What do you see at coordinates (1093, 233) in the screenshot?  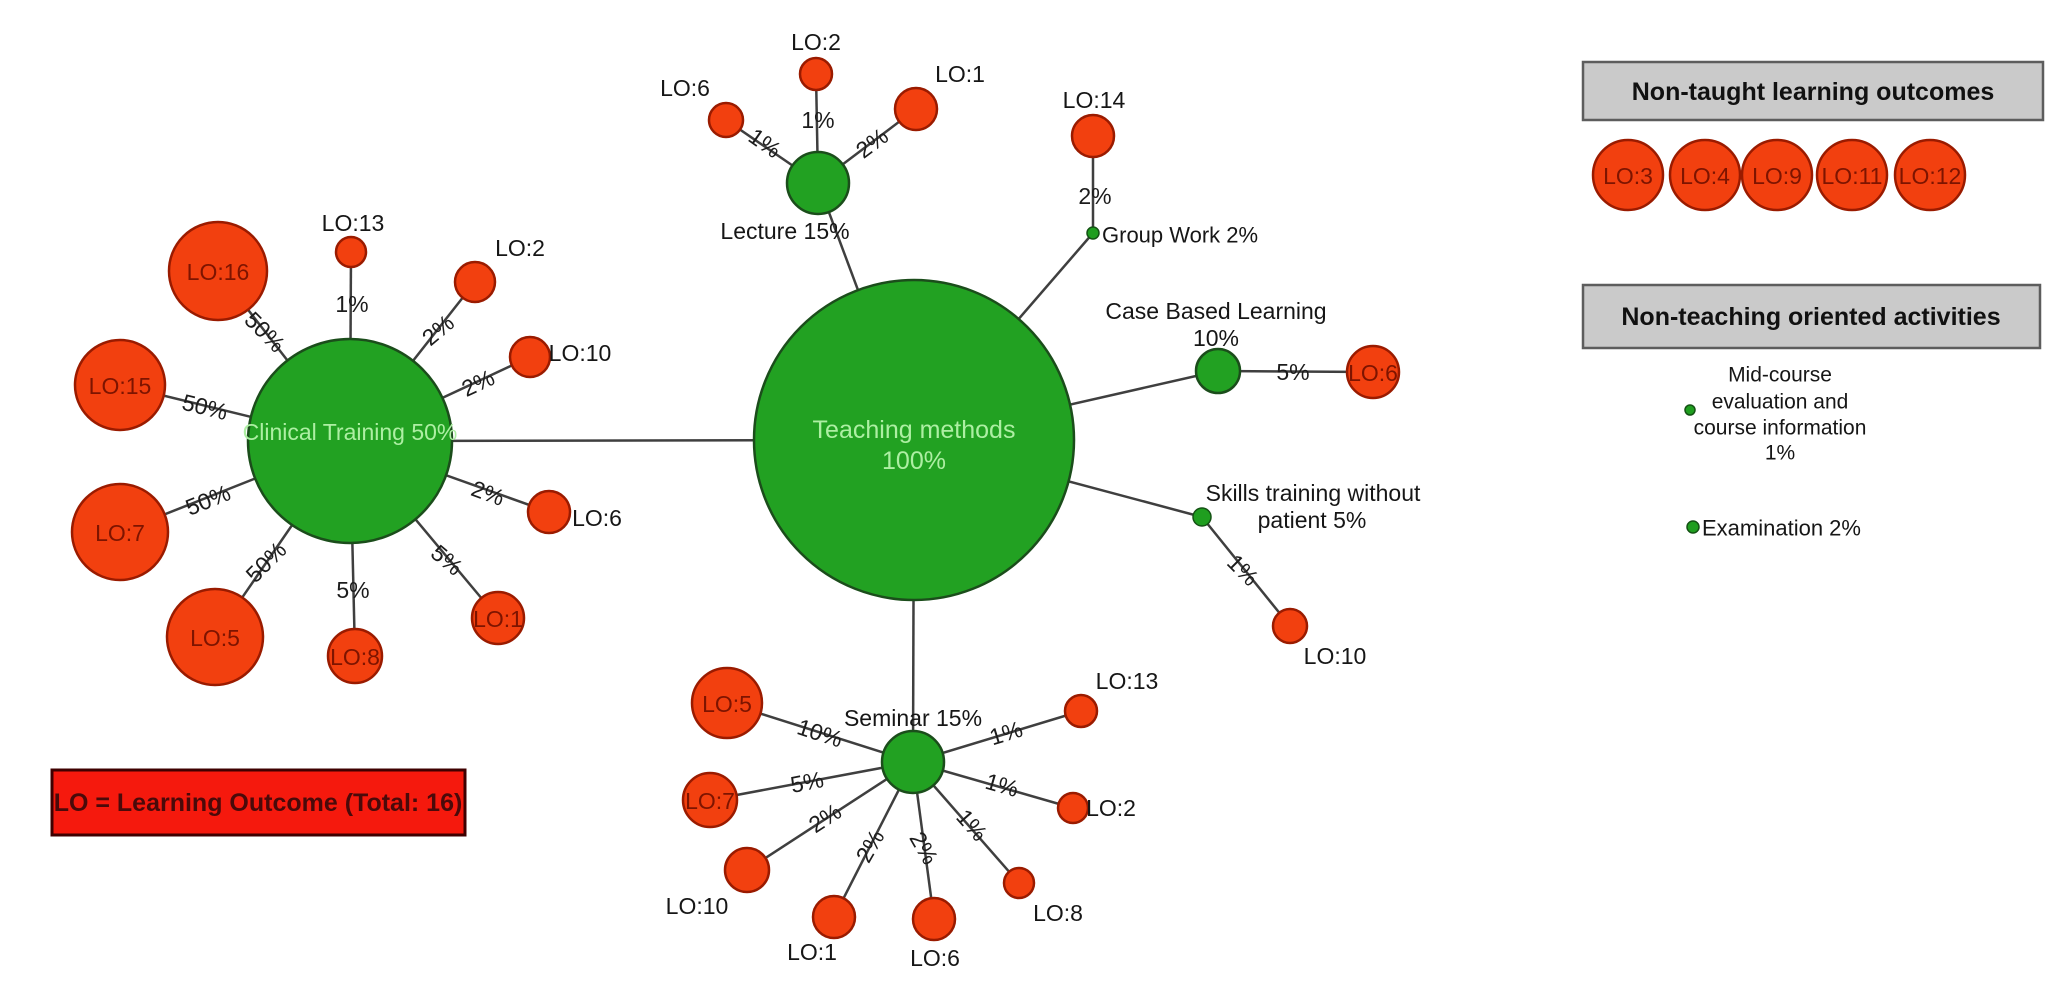 I see `group-work-node` at bounding box center [1093, 233].